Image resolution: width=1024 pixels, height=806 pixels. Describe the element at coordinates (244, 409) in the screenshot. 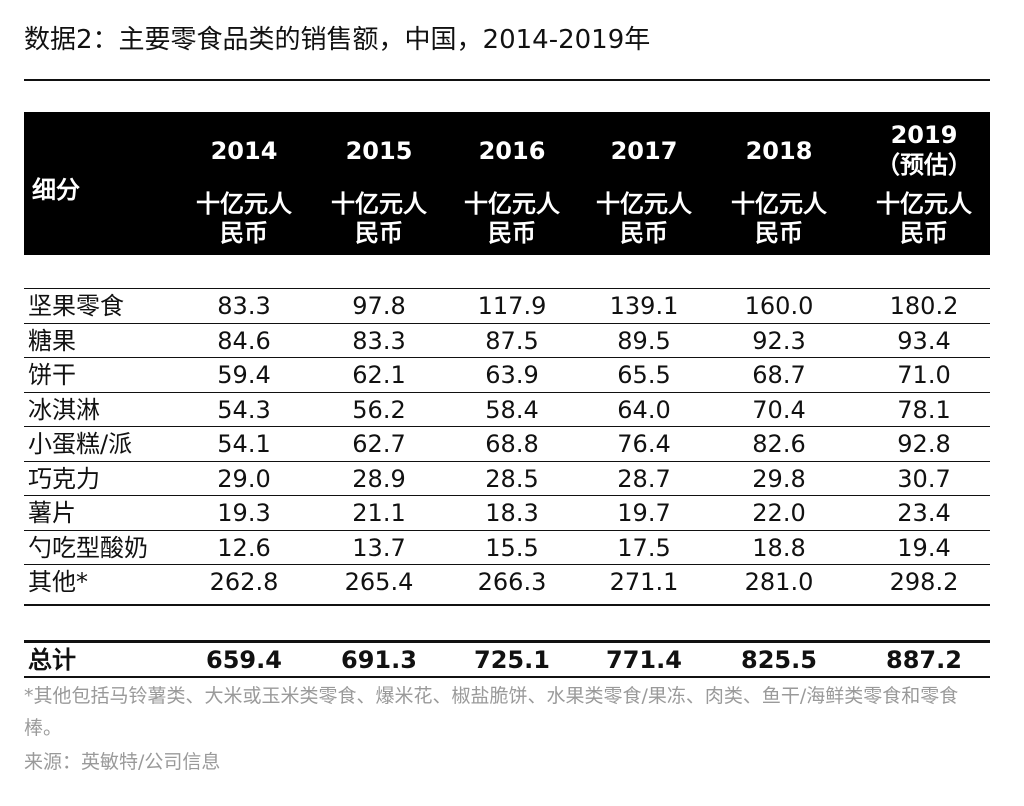

I see `cell-value: 54.3` at that location.